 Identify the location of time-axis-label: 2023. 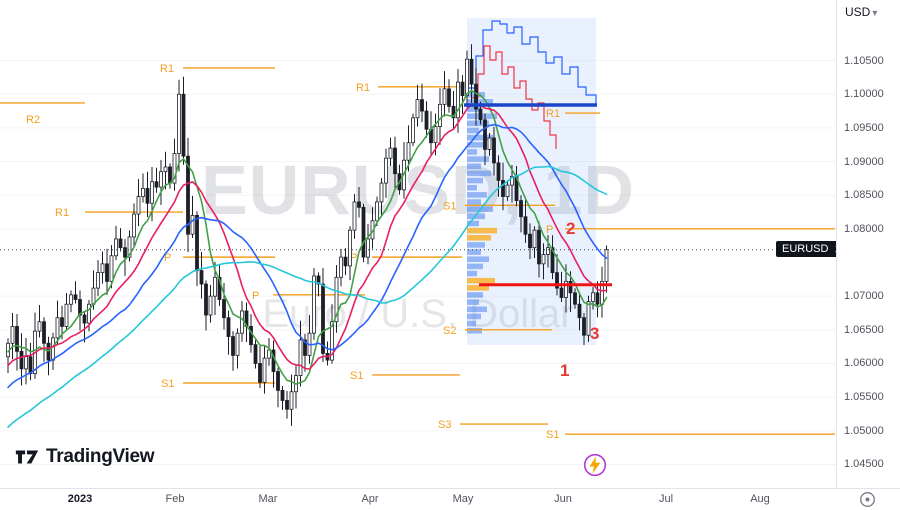
(80, 499).